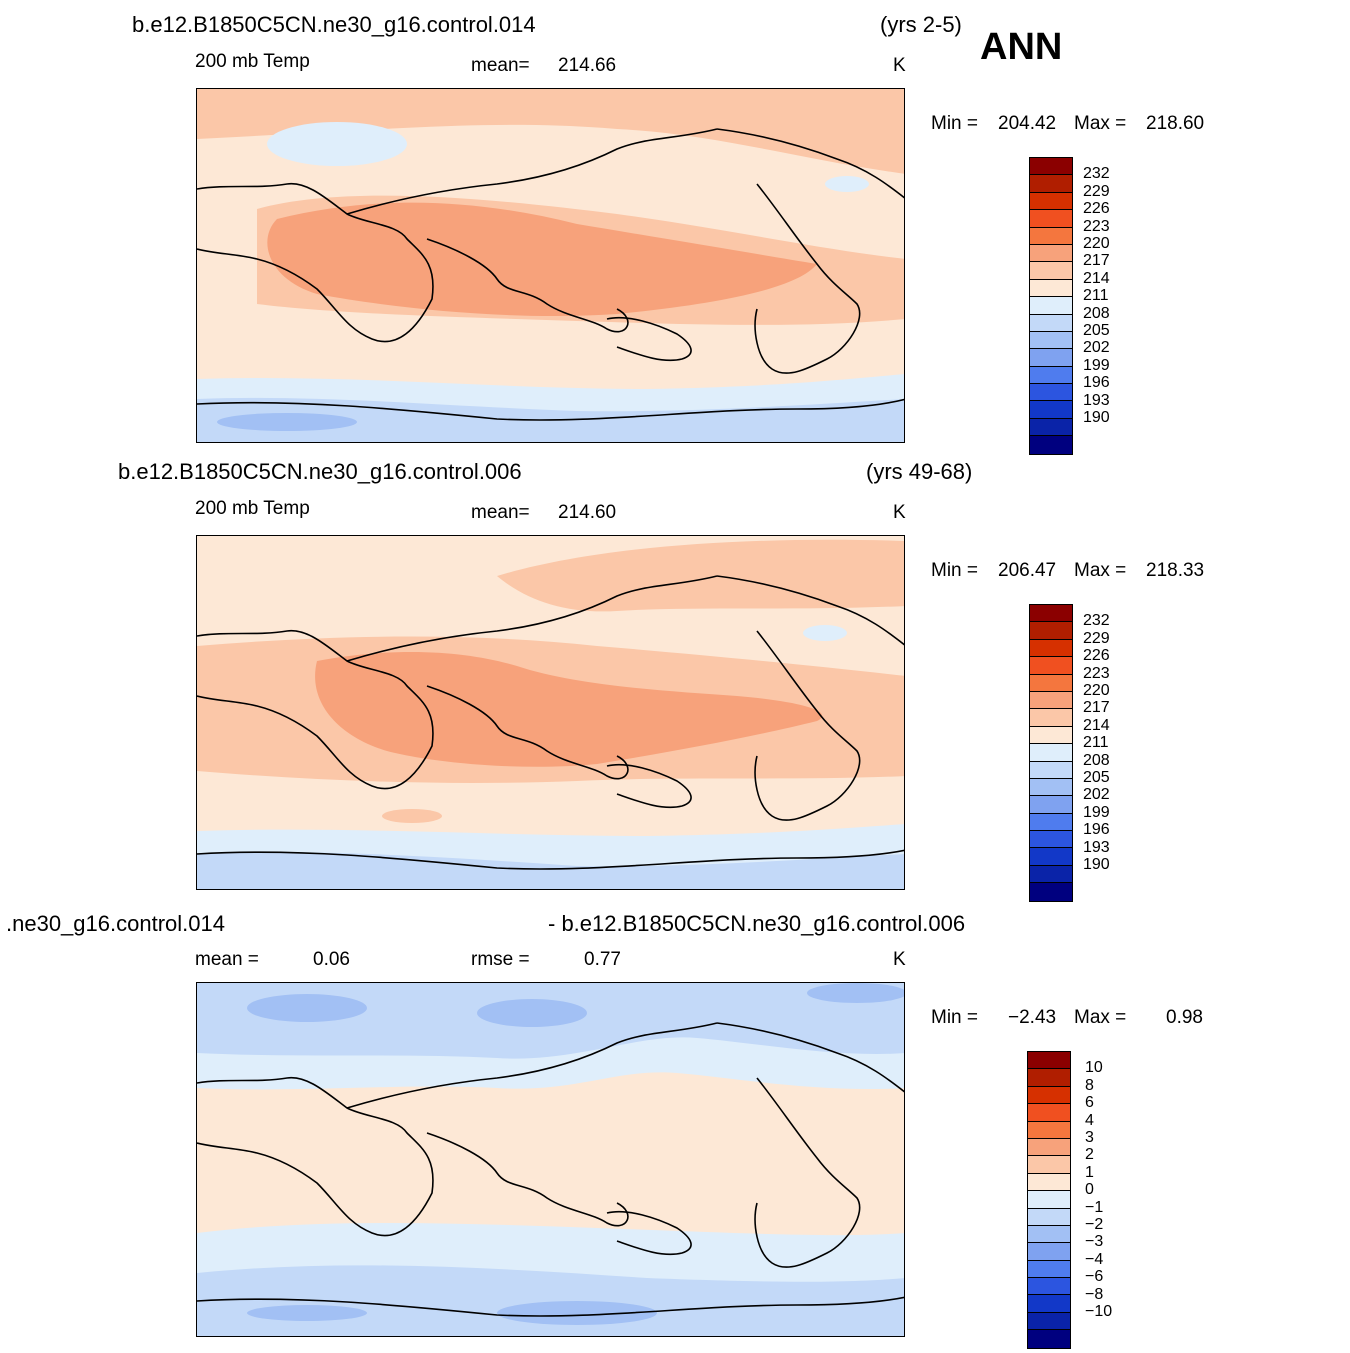  What do you see at coordinates (899, 65) in the screenshot?
I see `panel1-units: K` at bounding box center [899, 65].